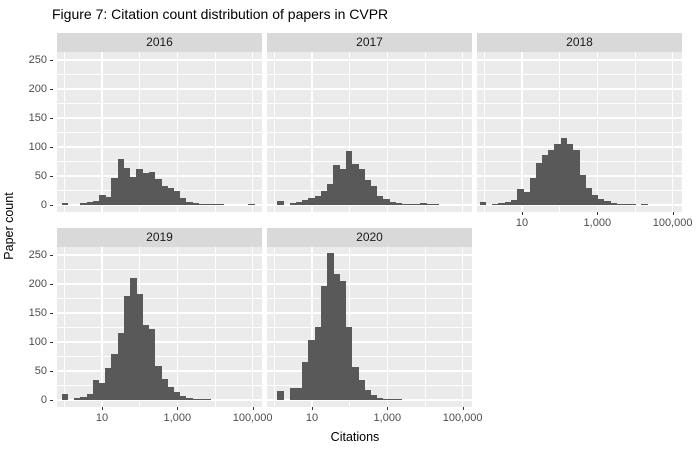  I want to click on facet-strip: 2019, so click(159, 237).